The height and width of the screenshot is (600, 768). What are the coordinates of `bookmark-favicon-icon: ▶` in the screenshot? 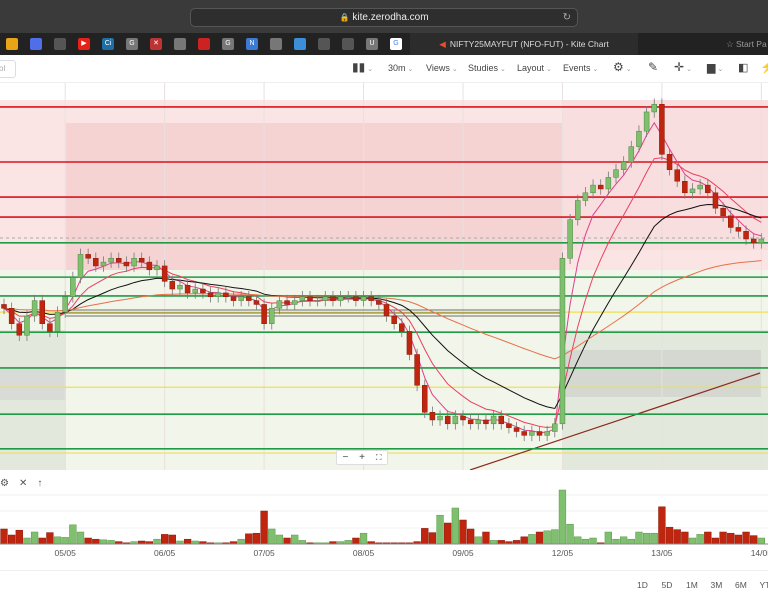 It's located at (84, 44).